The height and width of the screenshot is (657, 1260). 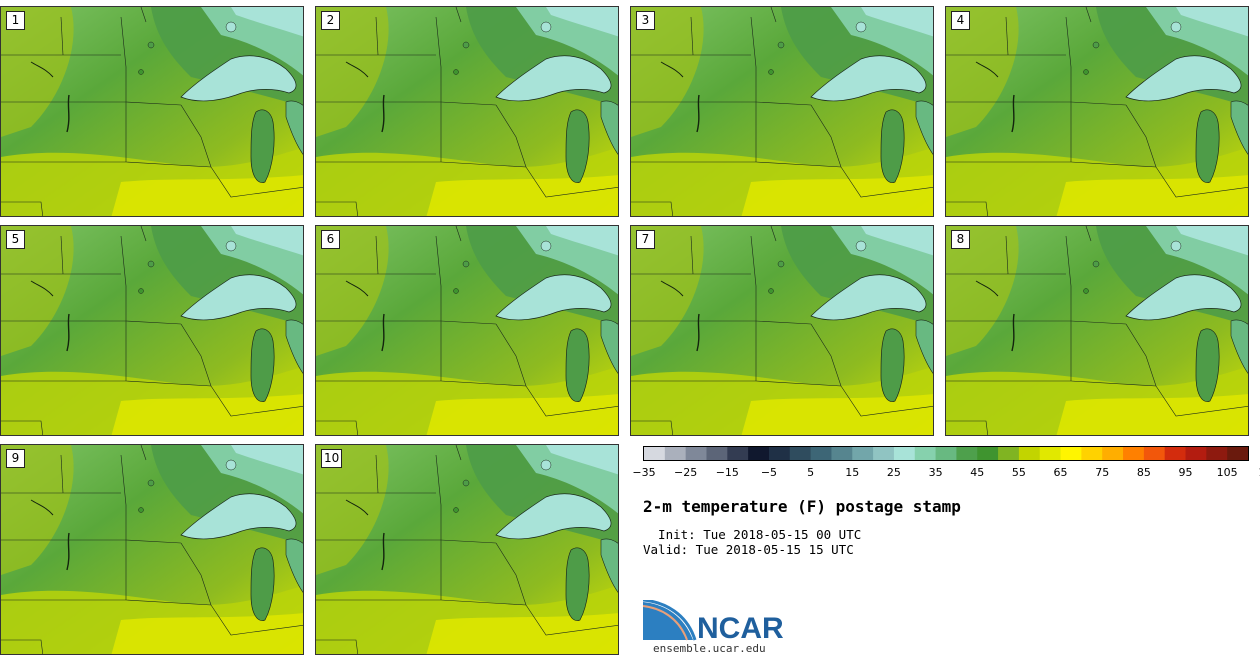 What do you see at coordinates (935, 472) in the screenshot?
I see `colorbar-tick-label: 35` at bounding box center [935, 472].